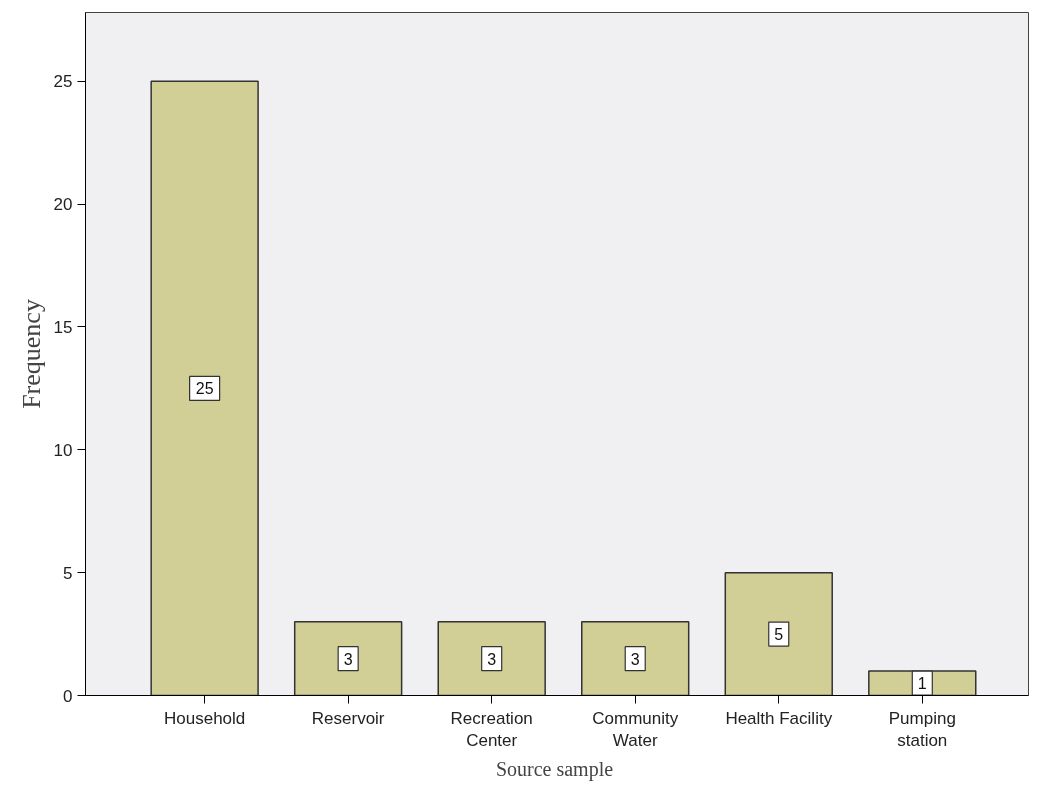  Describe the element at coordinates (554, 770) in the screenshot. I see `x-axis-title: Source sample` at that location.